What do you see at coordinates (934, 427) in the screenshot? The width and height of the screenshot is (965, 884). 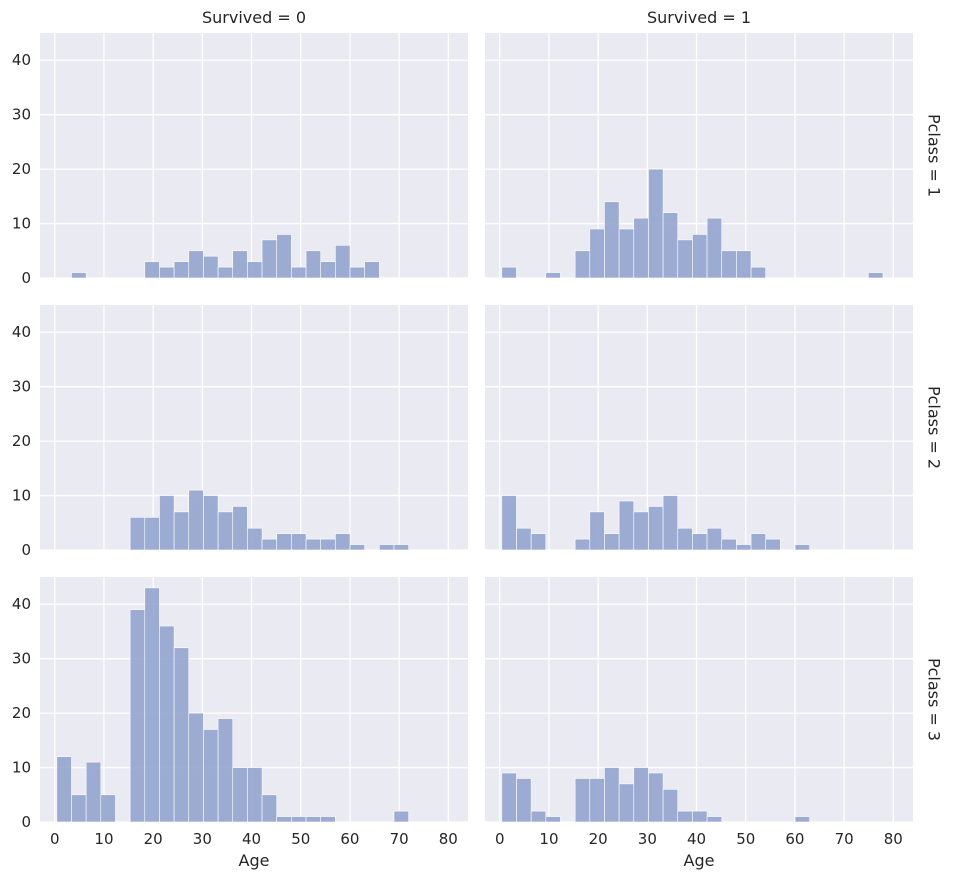 I see `row-title: Pclass = 2` at bounding box center [934, 427].